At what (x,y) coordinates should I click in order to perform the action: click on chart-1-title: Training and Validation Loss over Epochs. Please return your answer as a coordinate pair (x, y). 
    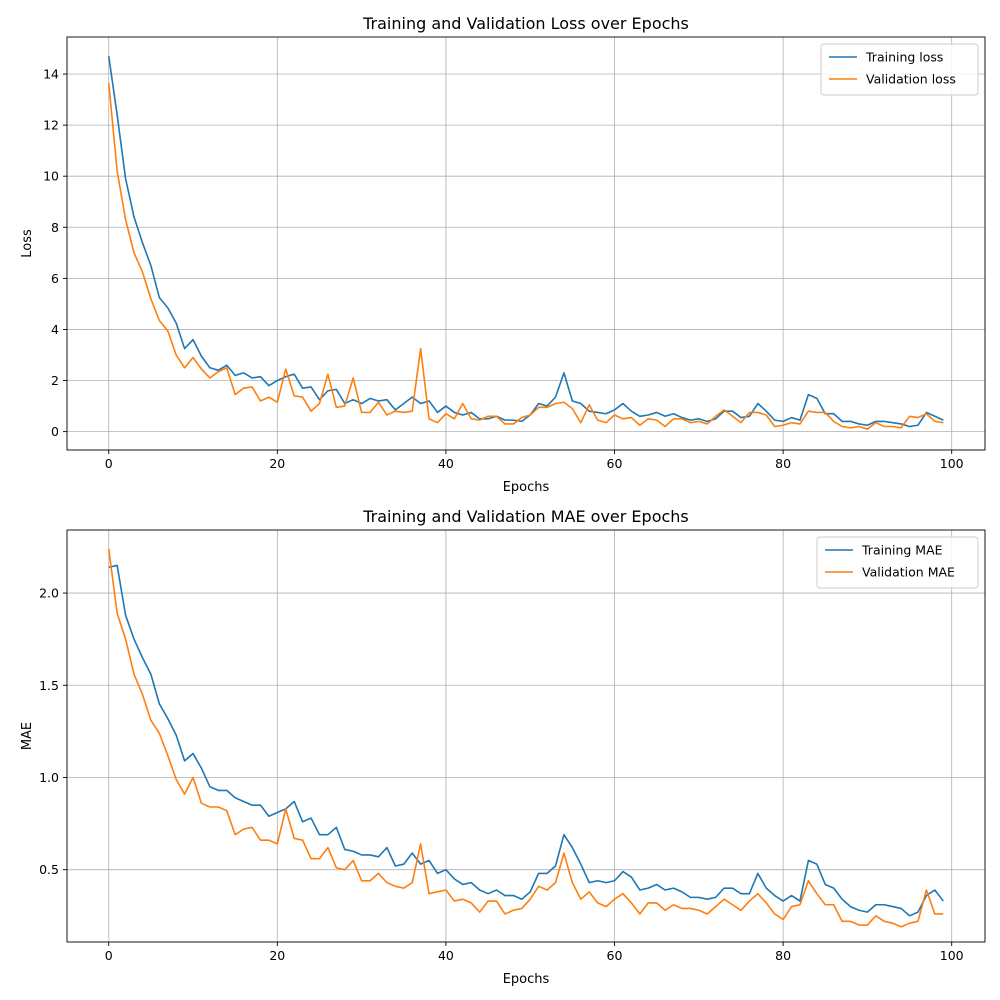
    Looking at the image, I should click on (525, 23).